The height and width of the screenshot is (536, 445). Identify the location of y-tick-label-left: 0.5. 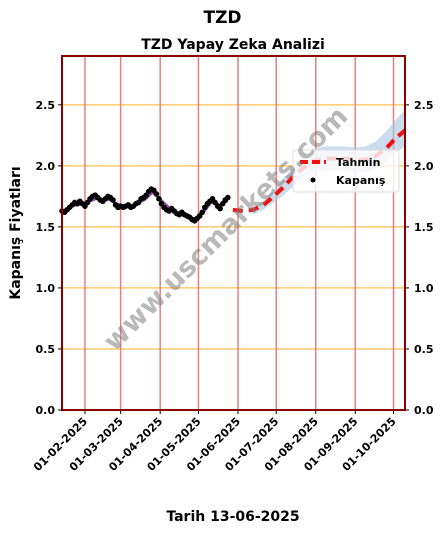
(46, 349).